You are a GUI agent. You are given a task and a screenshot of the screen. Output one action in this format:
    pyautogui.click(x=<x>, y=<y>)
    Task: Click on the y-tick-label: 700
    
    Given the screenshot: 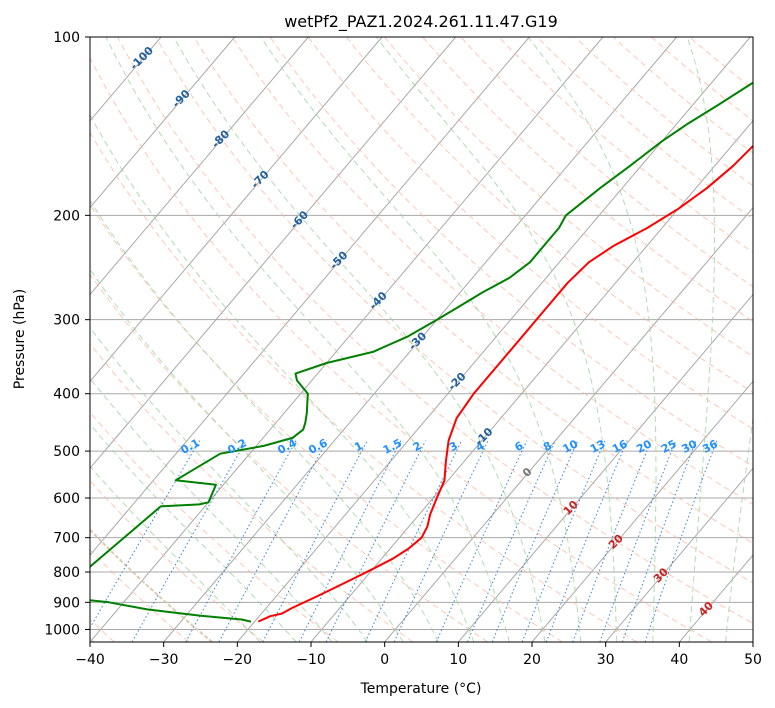 What is the action you would take?
    pyautogui.click(x=66, y=539)
    